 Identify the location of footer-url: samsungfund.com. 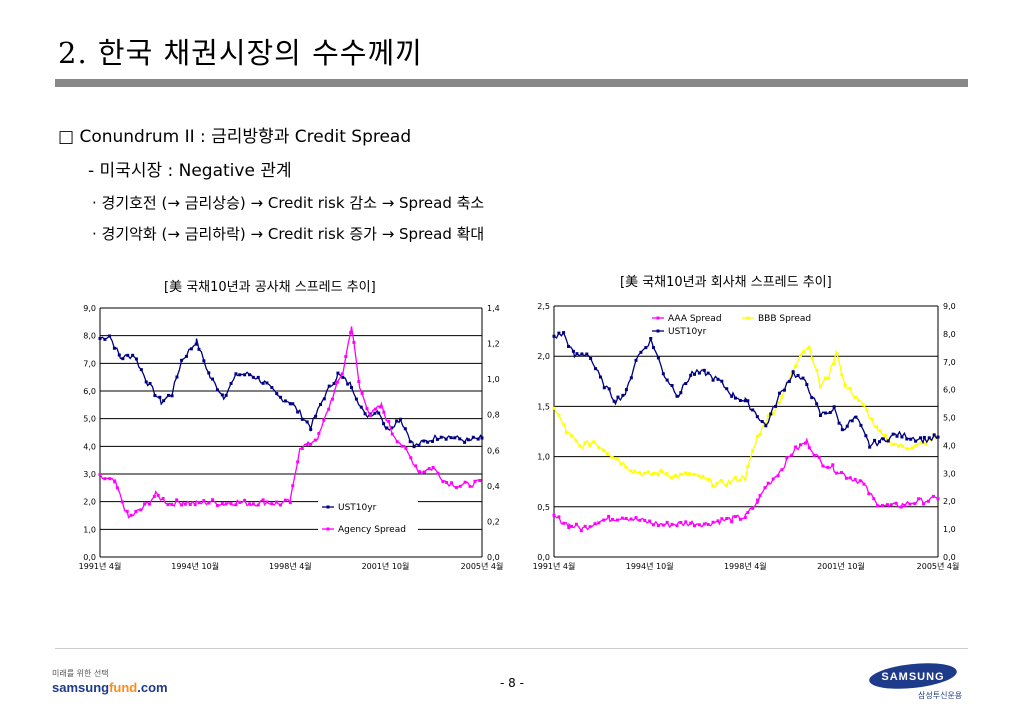
(110, 687).